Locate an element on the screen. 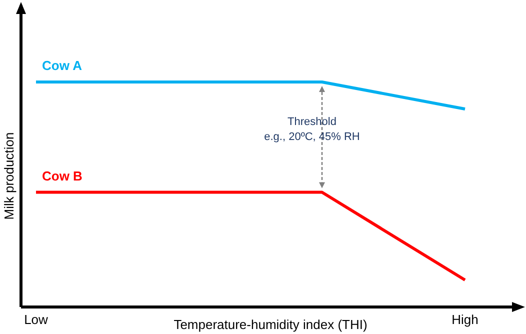  series-label: Cow A is located at coordinates (62, 65).